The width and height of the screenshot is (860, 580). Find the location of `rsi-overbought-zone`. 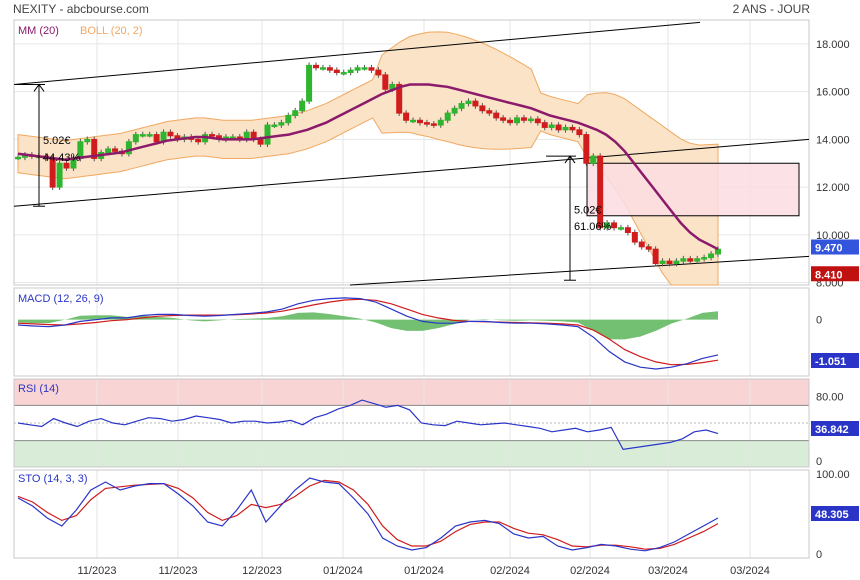

rsi-overbought-zone is located at coordinates (411, 392).